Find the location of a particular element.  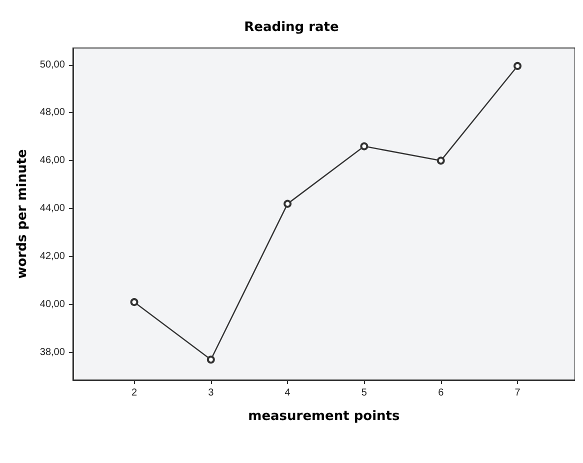

y-tick-label: 44,00 is located at coordinates (53, 208).